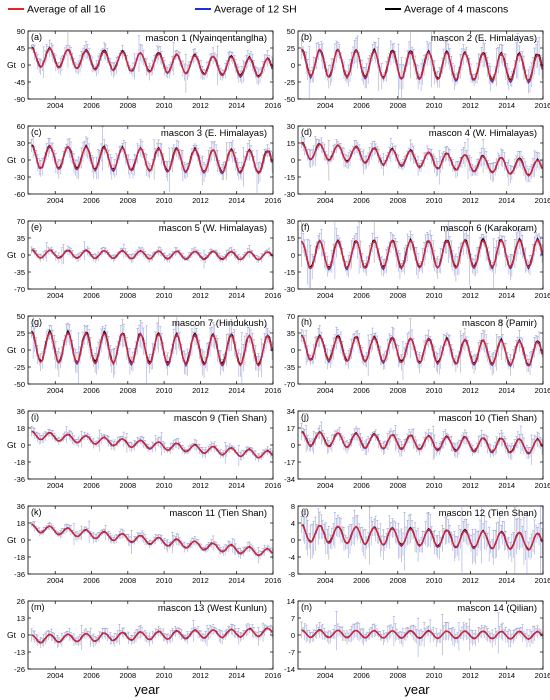  What do you see at coordinates (483, 133) in the screenshot?
I see `panel-title: mascon 4 (W. Himalayas)` at bounding box center [483, 133].